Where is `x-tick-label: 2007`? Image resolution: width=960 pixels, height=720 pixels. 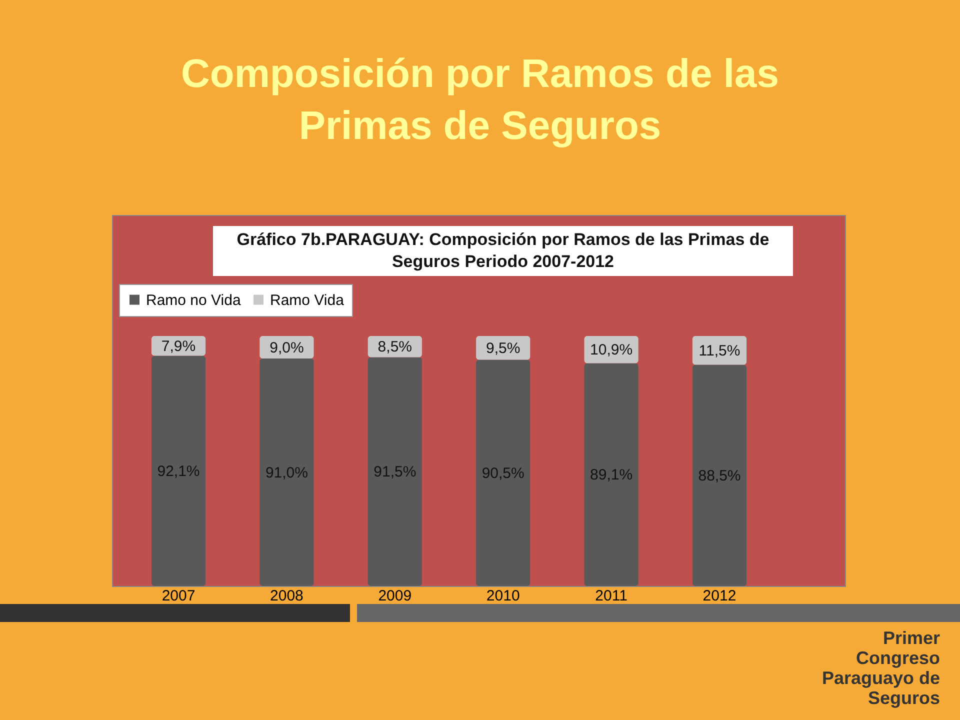 x-tick-label: 2007 is located at coordinates (179, 596).